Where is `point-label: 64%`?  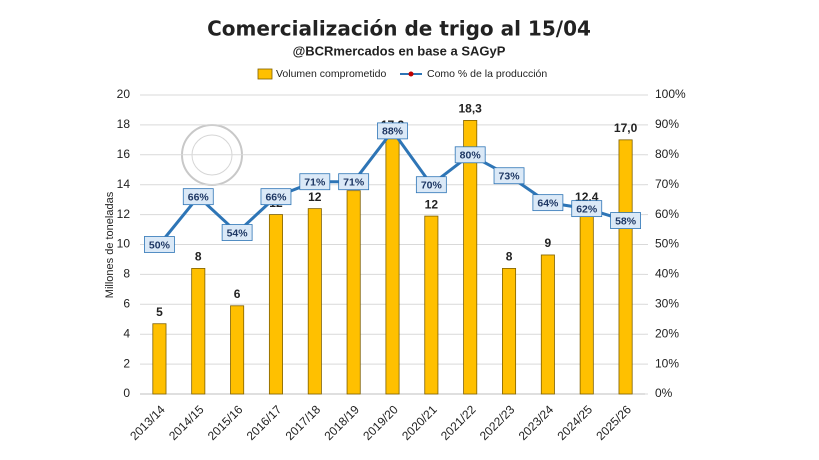
point-label: 64% is located at coordinates (548, 203).